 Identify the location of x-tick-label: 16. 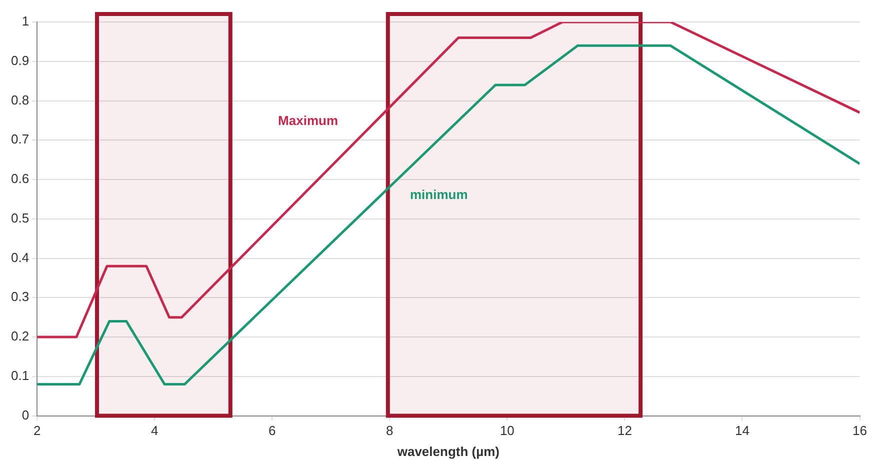
(860, 430).